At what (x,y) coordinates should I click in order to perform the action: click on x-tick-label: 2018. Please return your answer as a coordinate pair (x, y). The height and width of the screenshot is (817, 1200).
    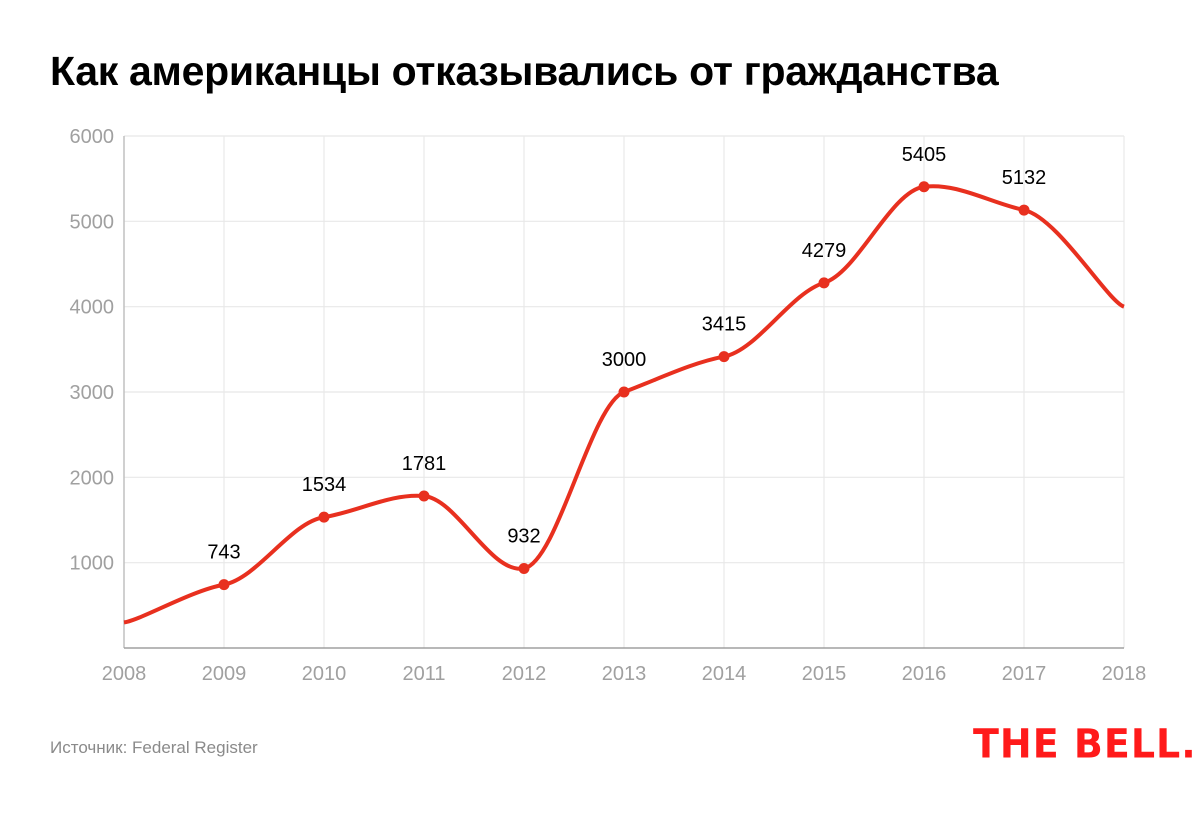
    Looking at the image, I should click on (1124, 674).